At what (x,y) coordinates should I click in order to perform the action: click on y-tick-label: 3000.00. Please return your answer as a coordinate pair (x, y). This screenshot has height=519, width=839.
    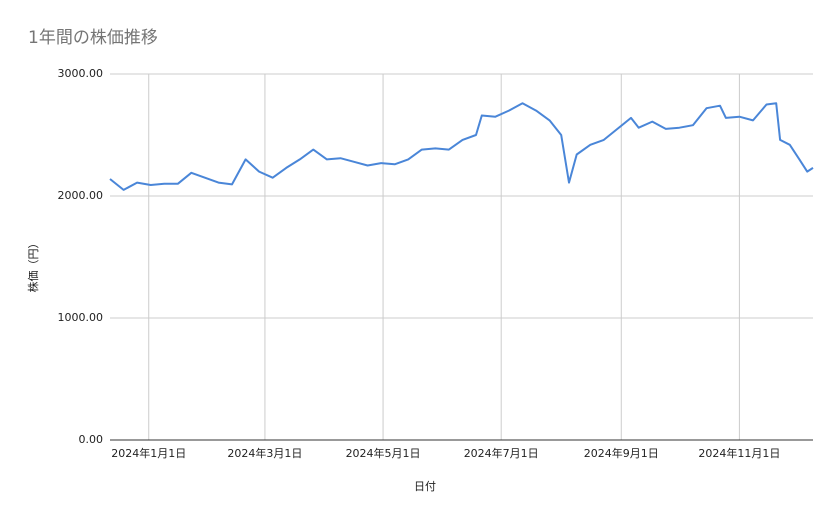
    Looking at the image, I should click on (81, 73).